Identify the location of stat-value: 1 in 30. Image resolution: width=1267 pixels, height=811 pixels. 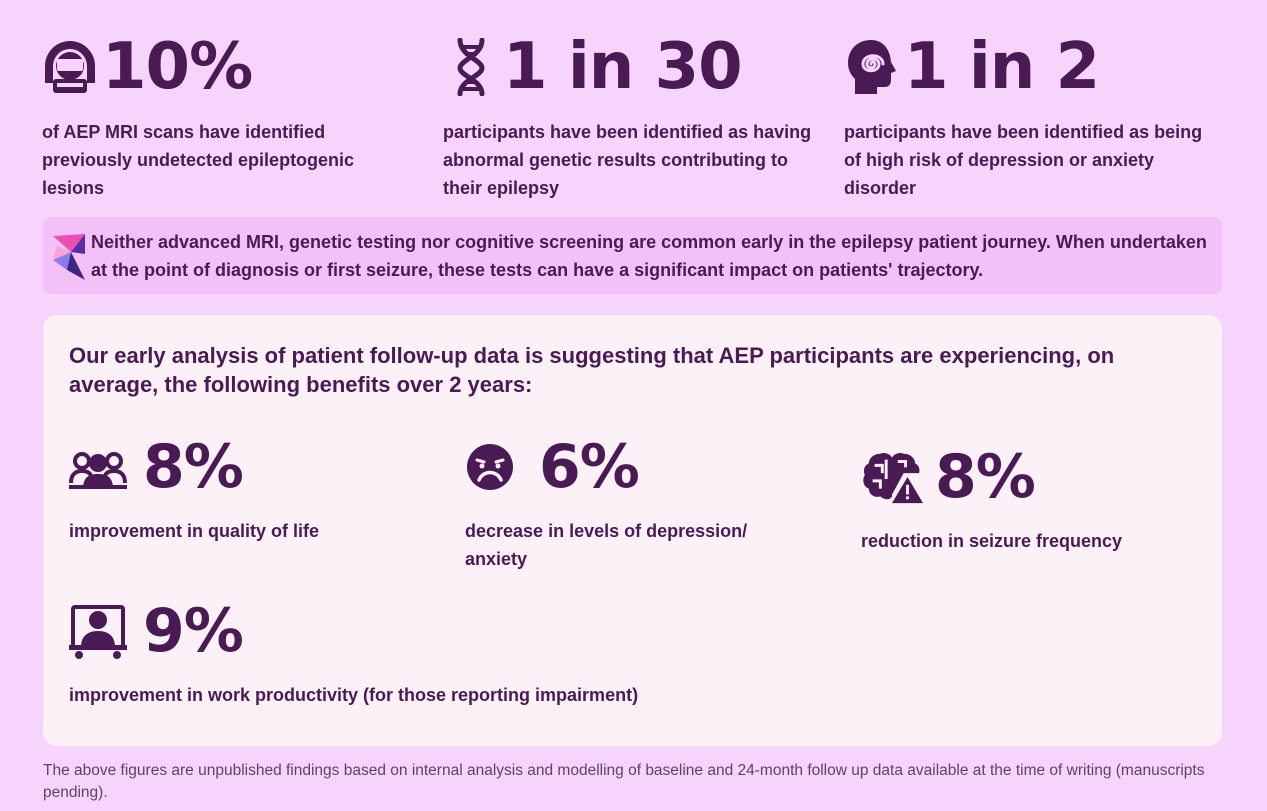
(623, 67).